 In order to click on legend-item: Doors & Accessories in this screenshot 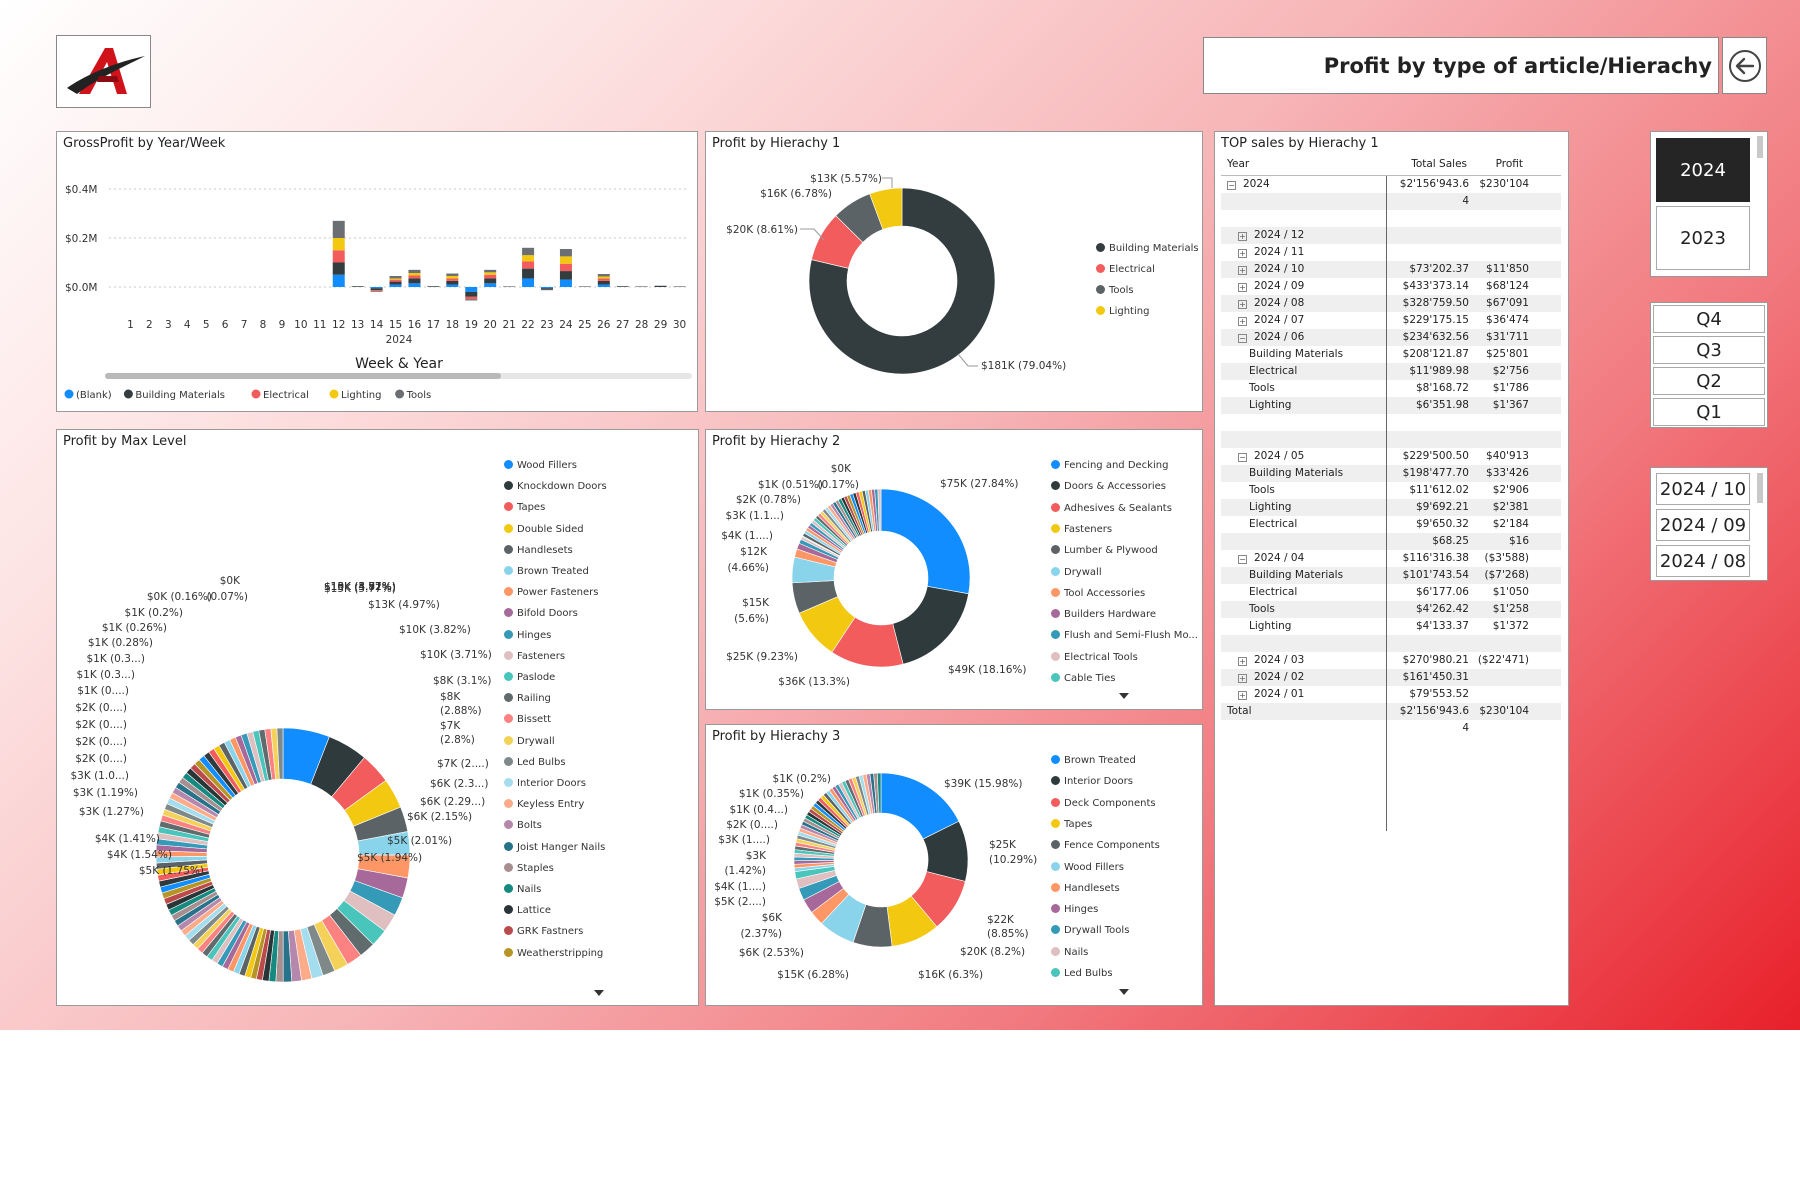, I will do `click(1108, 486)`.